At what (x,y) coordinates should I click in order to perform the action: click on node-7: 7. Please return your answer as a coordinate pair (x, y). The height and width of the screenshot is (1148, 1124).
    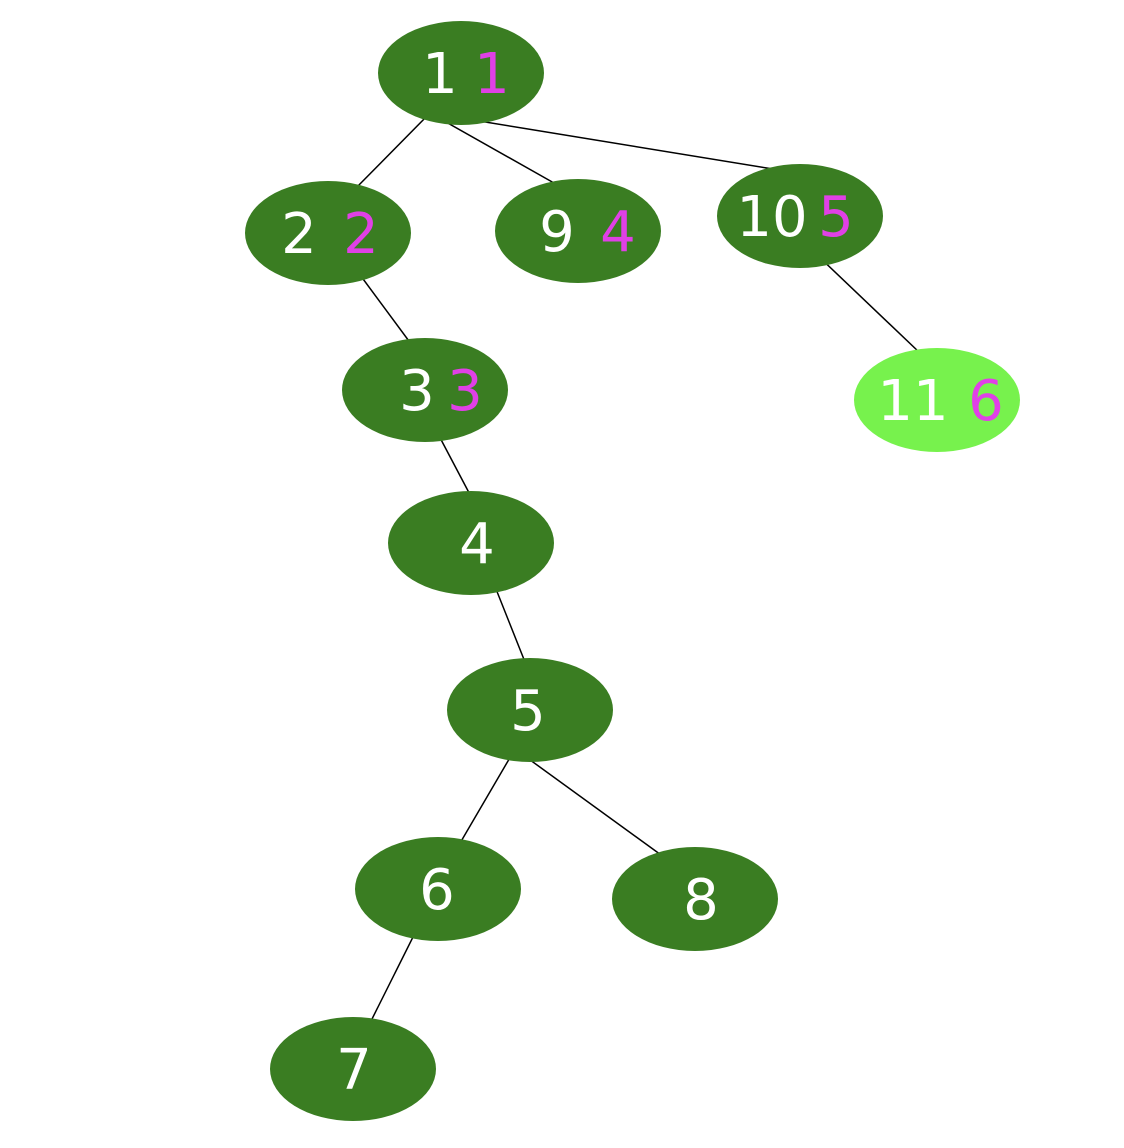
    Looking at the image, I should click on (353, 1069).